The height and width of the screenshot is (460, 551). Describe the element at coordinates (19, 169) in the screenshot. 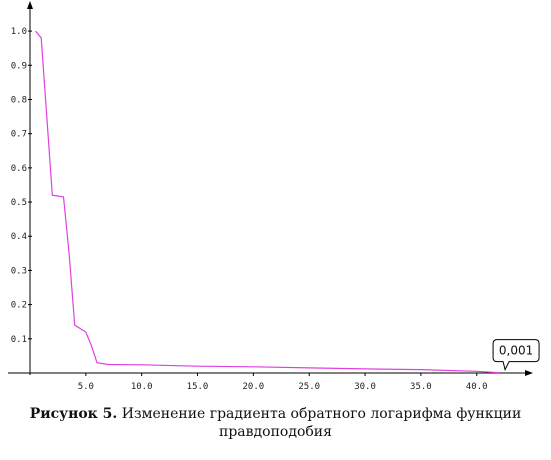

I see `y-tick-label: 0.6` at that location.